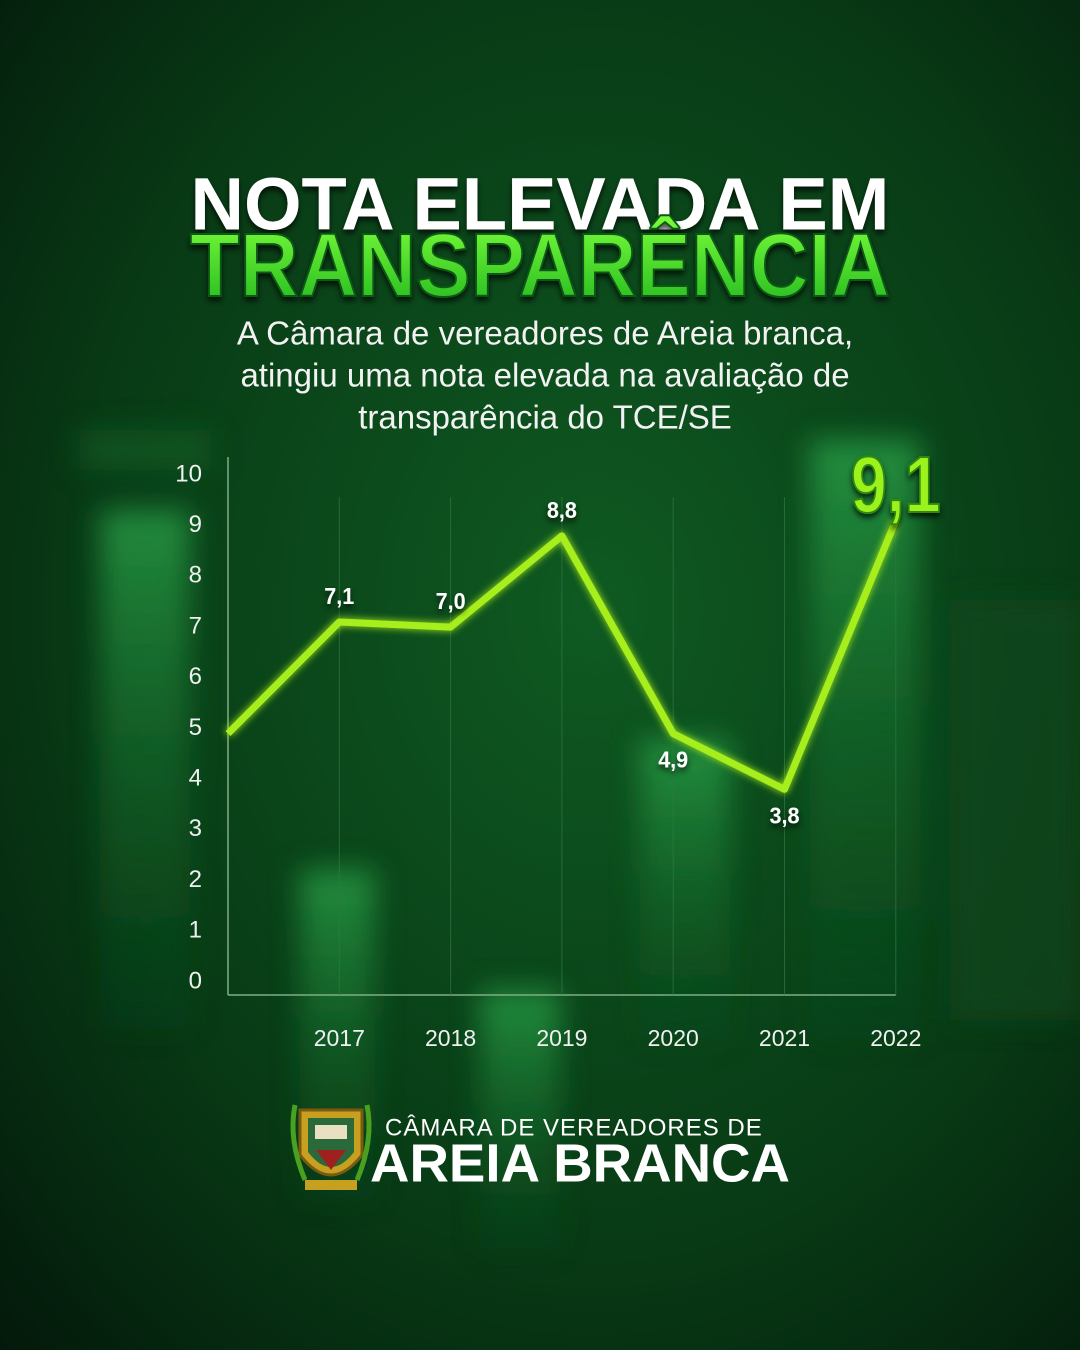  I want to click on value-label: 4,9, so click(673, 760).